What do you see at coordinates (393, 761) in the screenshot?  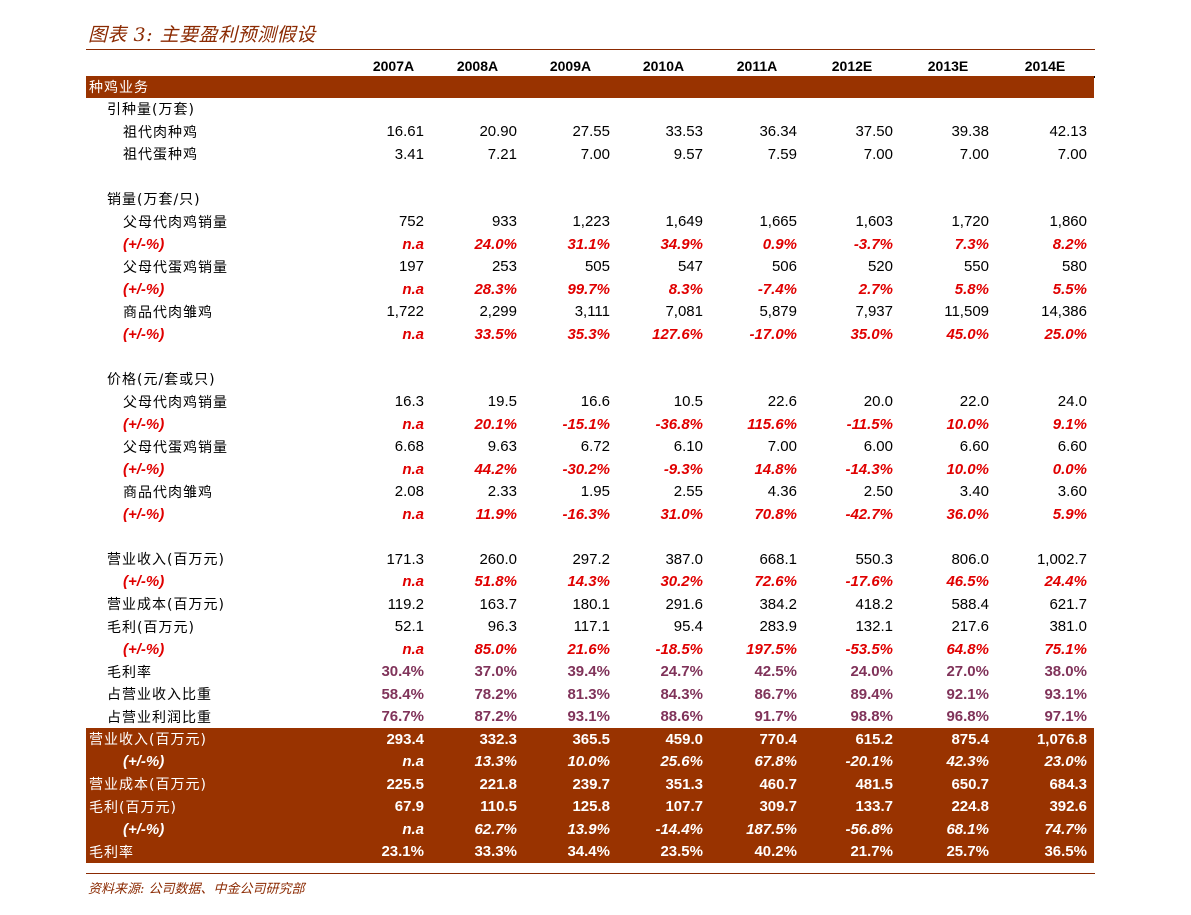 I see `value-cell: n.a` at bounding box center [393, 761].